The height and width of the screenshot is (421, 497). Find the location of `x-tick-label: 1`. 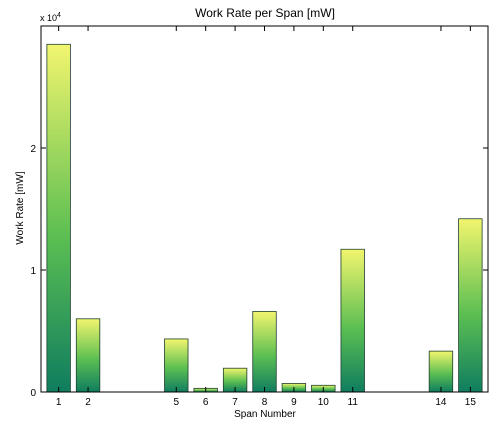

x-tick-label: 1 is located at coordinates (59, 402).